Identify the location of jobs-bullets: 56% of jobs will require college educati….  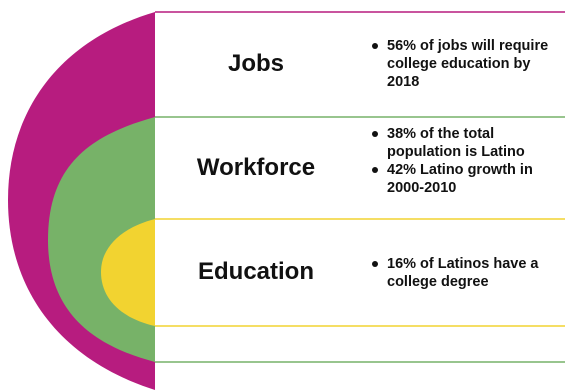
(467, 64).